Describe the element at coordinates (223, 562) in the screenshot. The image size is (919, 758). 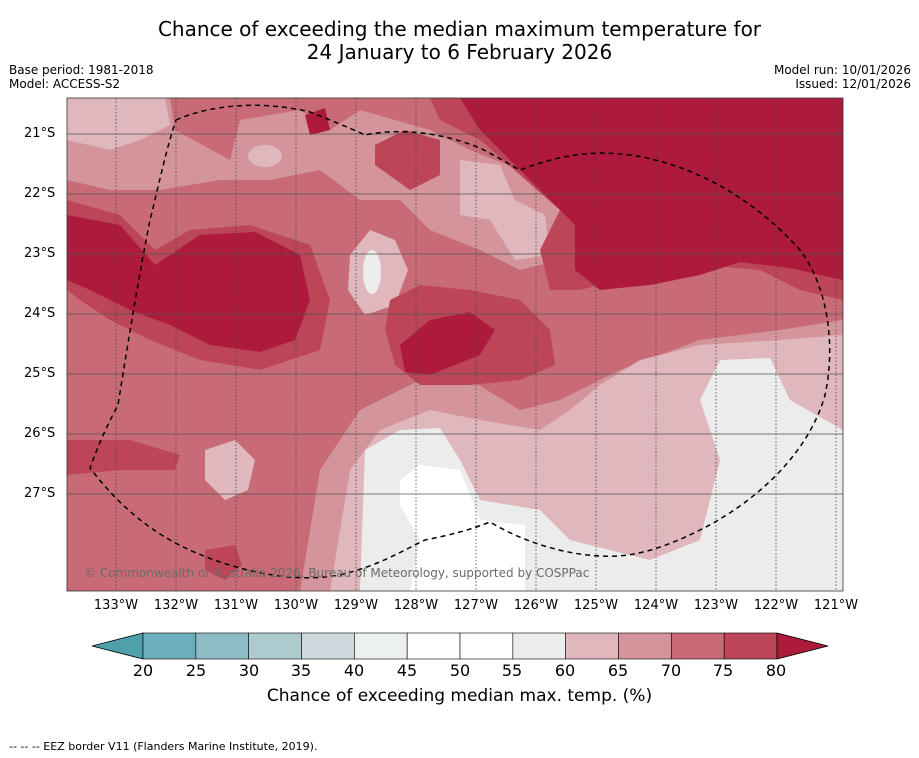
I see `patch-south-left` at that location.